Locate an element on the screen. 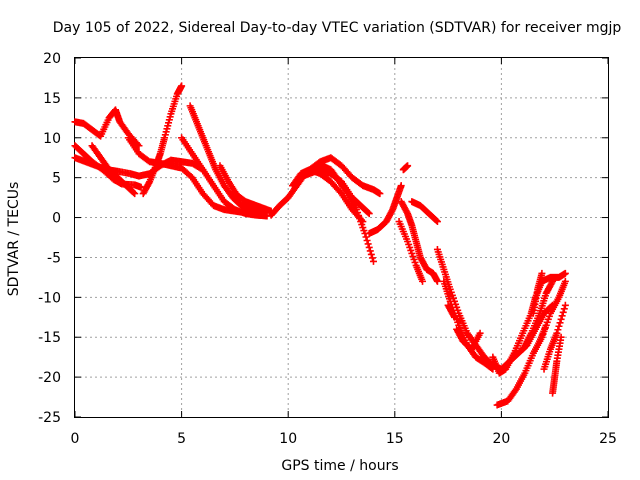  series-arc-n is located at coordinates (385, 210).